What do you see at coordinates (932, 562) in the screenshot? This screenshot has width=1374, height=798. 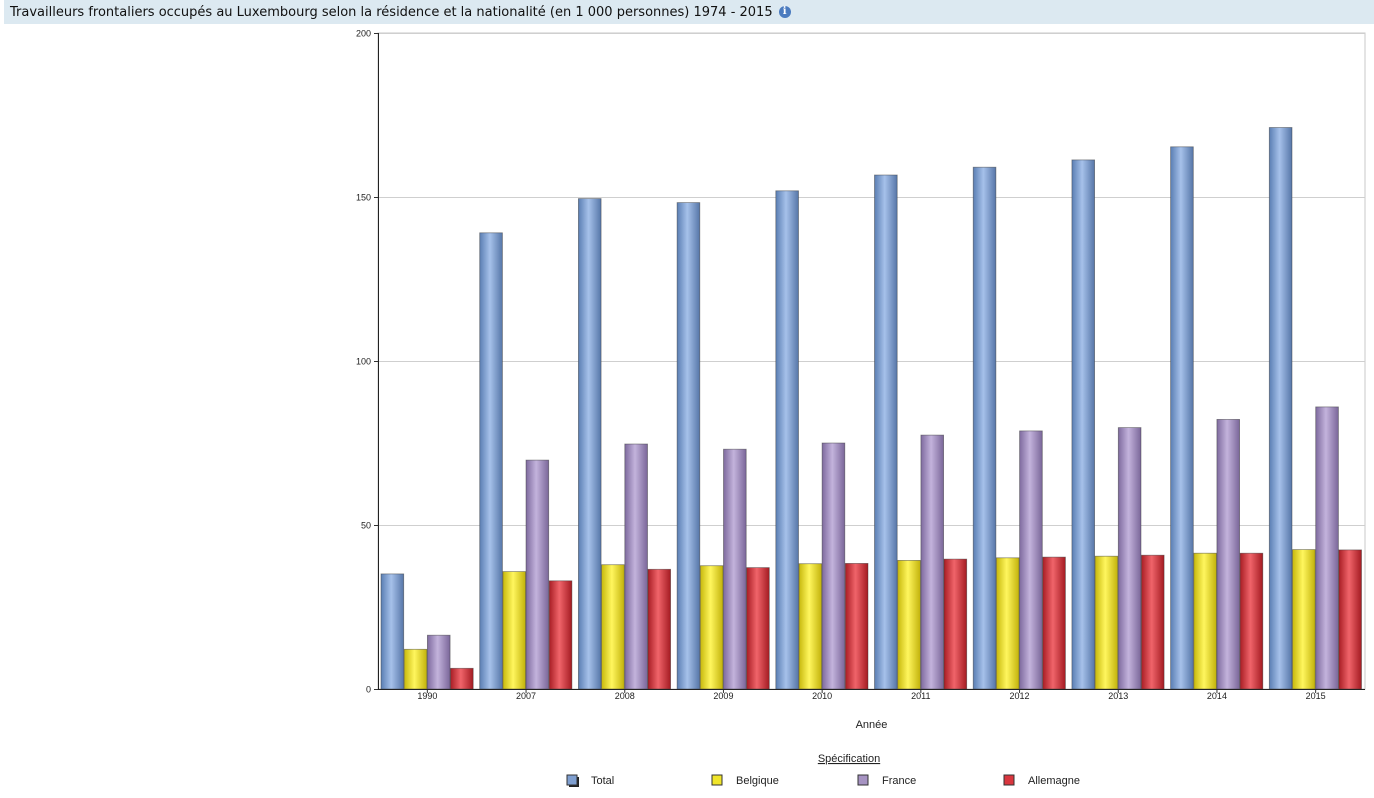 I see `bar-france-2011` at bounding box center [932, 562].